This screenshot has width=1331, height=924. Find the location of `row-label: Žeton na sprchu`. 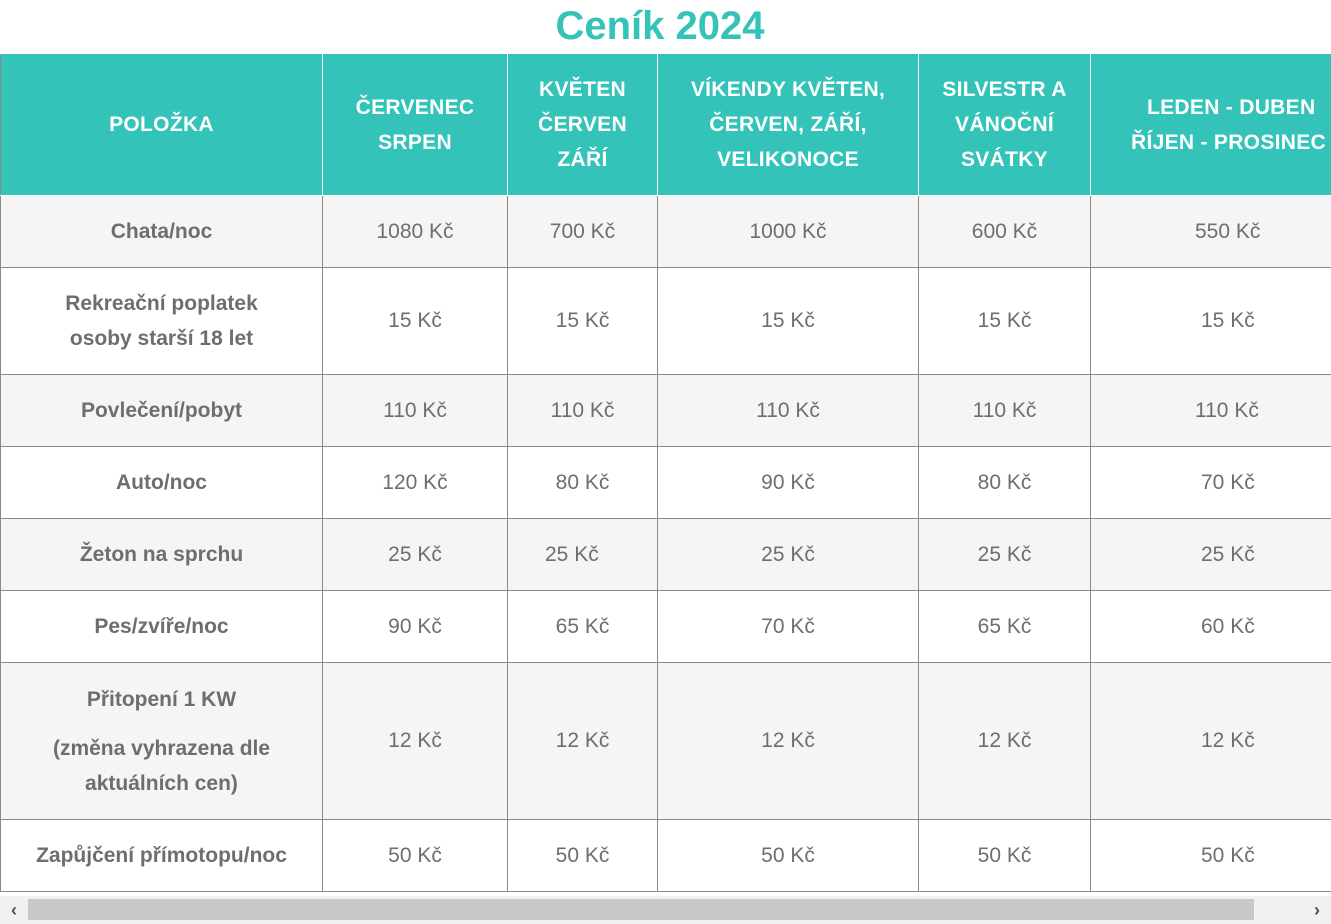

row-label: Žeton na sprchu is located at coordinates (161, 554).